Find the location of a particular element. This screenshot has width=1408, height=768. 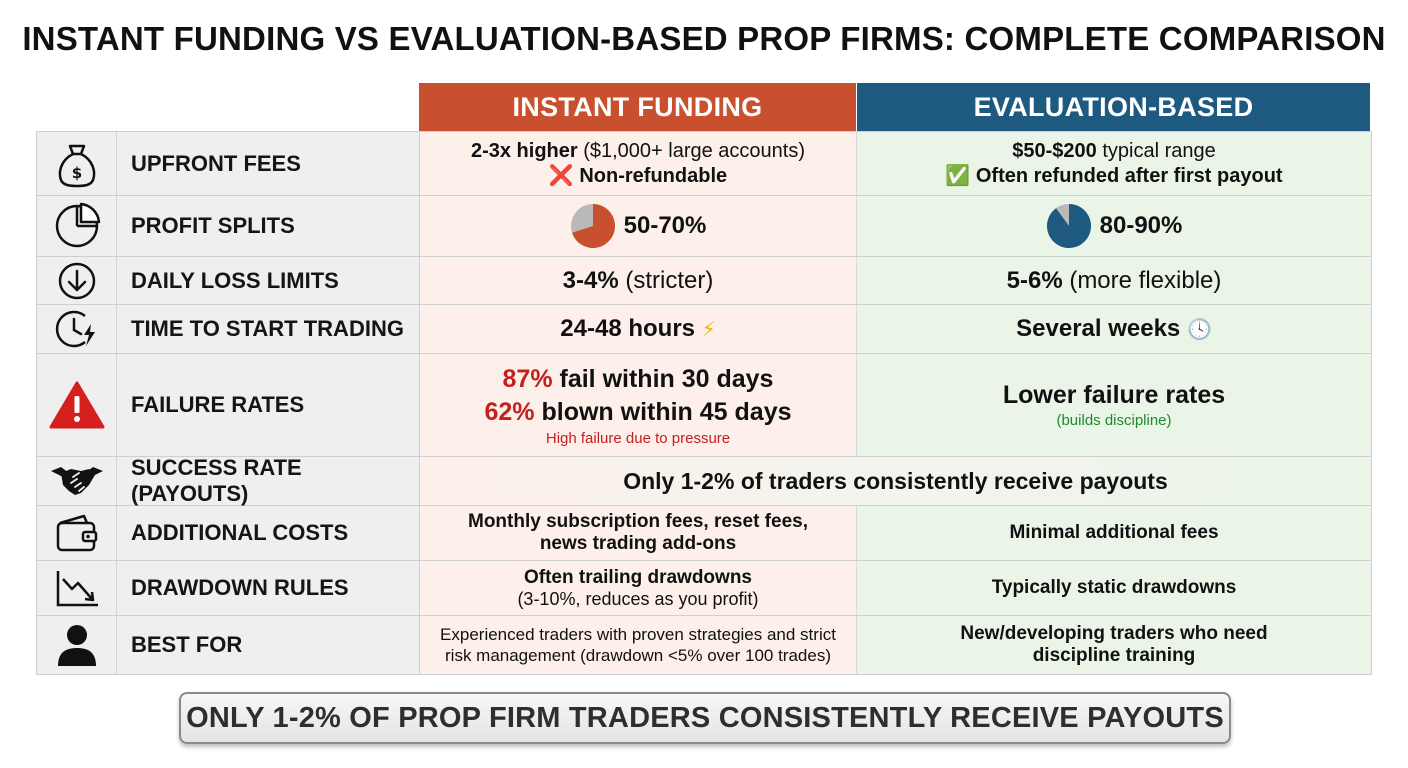

evaluation-best-line-2: discipline training is located at coordinates (1114, 655).